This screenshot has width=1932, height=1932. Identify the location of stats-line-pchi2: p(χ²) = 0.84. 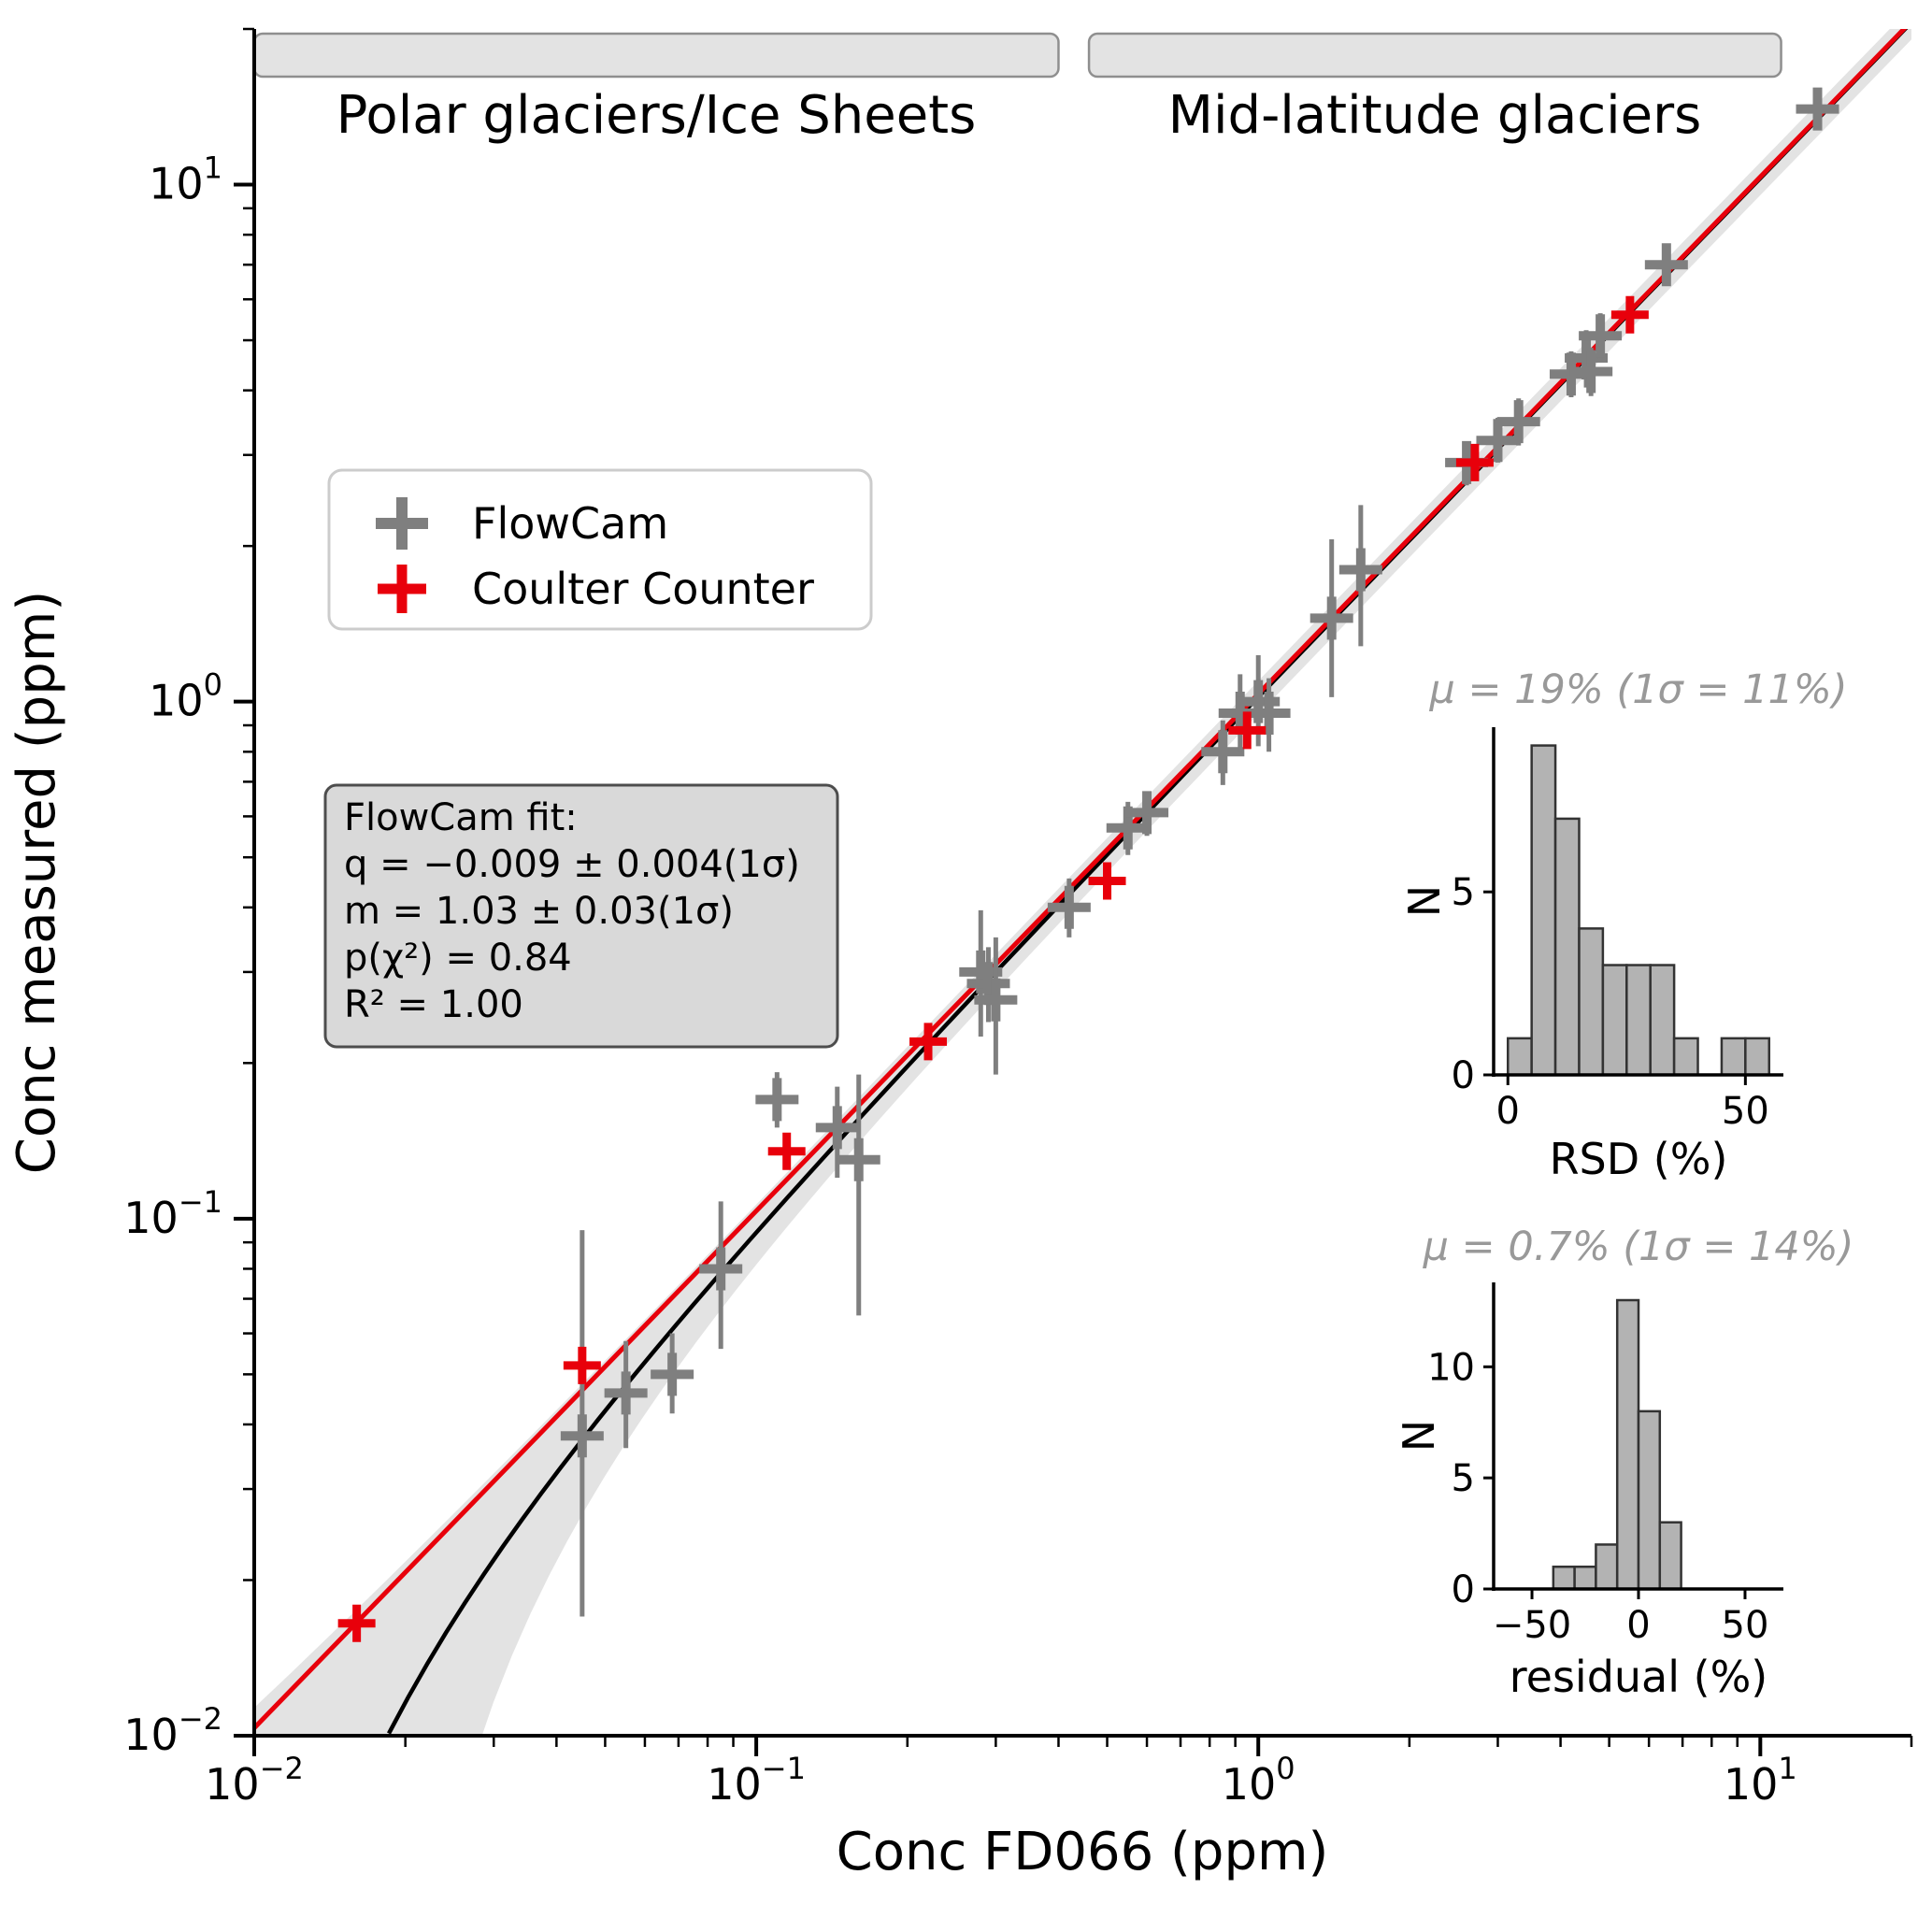
(458, 959).